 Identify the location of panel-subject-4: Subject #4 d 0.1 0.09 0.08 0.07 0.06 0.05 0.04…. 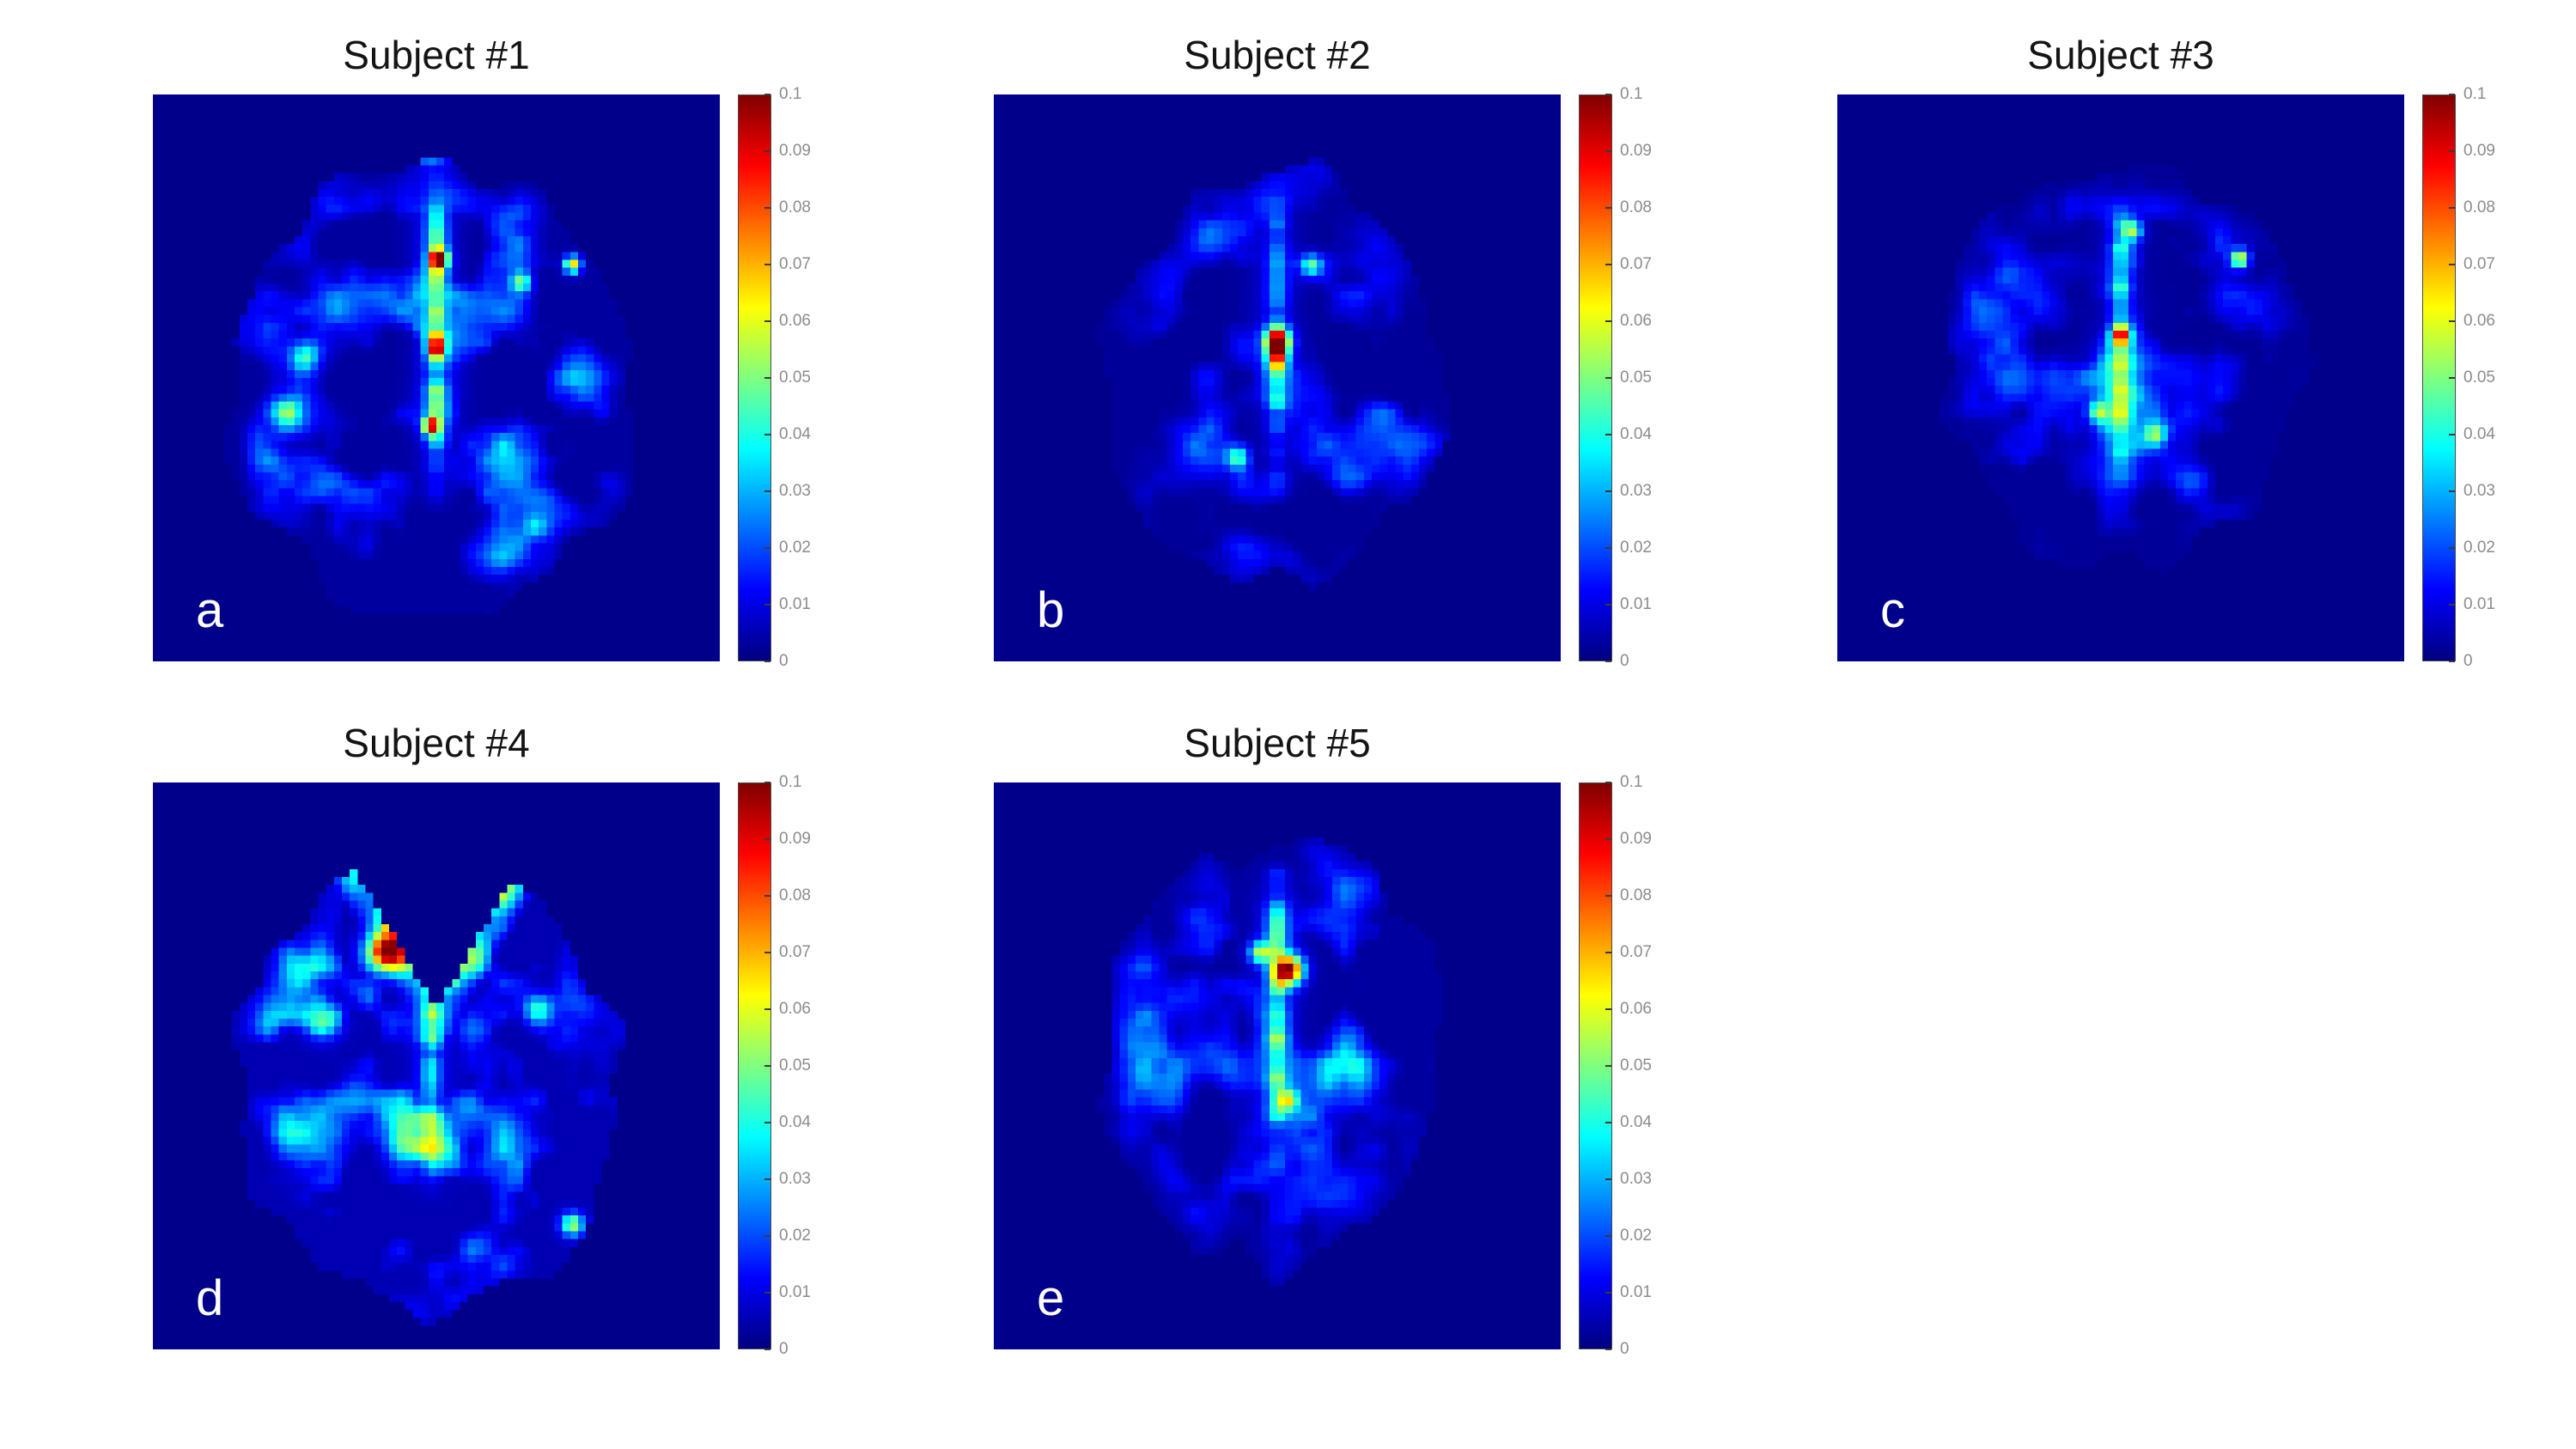
(501, 1036).